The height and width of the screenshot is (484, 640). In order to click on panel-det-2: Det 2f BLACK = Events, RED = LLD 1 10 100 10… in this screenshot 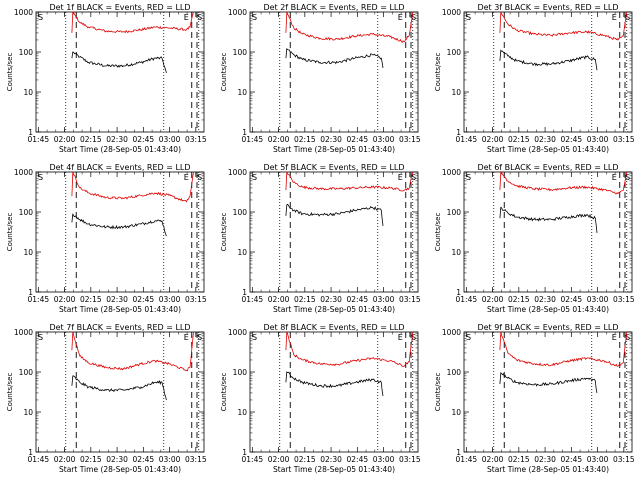, I will do `click(320, 78)`.